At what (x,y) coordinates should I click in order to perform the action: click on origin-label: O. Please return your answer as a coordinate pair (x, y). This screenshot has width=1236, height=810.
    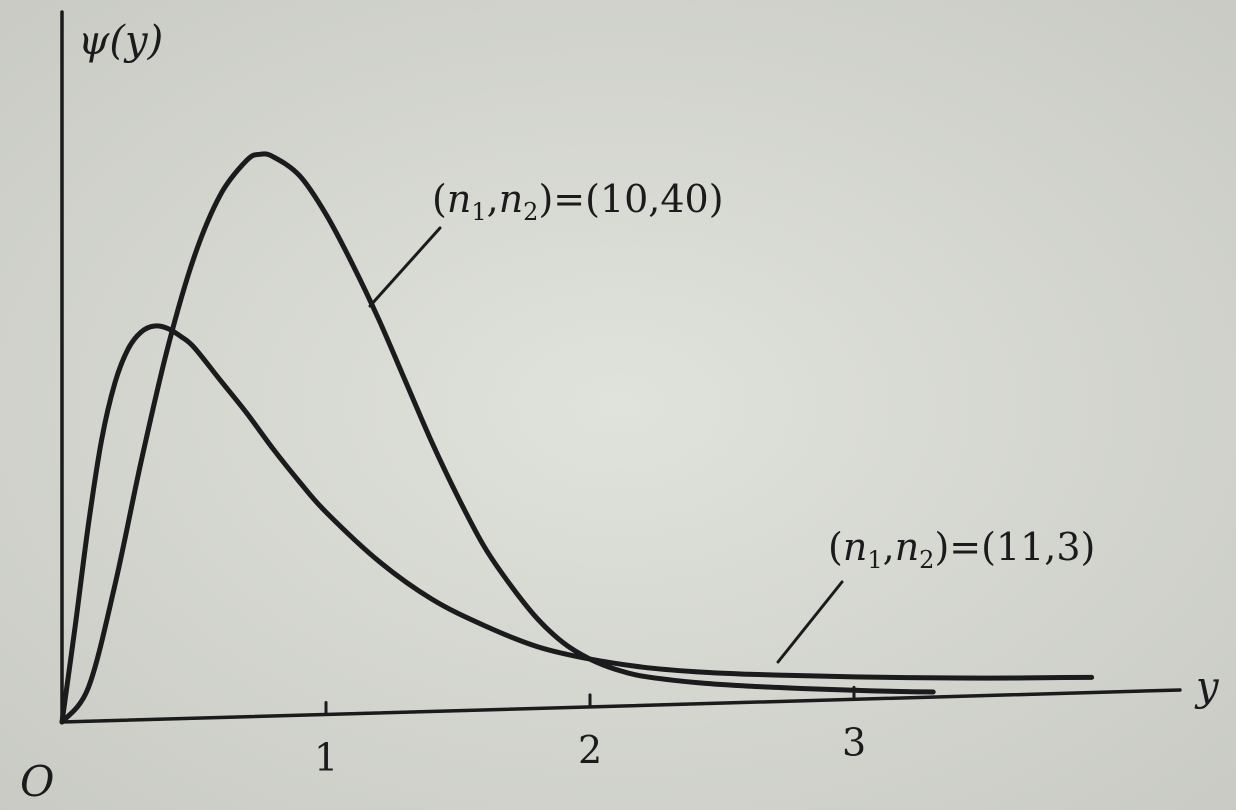
    Looking at the image, I should click on (37, 781).